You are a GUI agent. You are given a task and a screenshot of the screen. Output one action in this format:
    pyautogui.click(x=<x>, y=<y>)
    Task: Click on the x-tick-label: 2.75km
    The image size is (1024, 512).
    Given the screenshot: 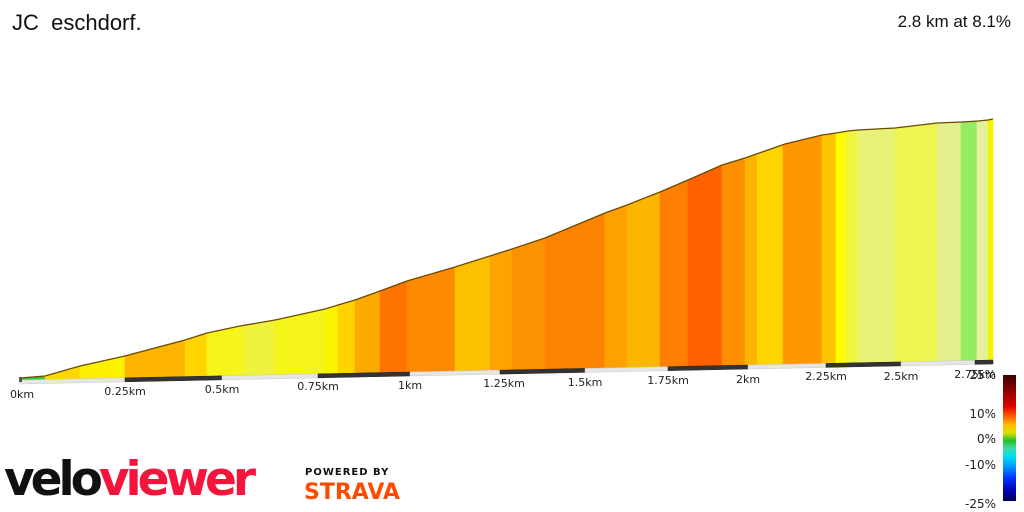 What is the action you would take?
    pyautogui.click(x=975, y=374)
    